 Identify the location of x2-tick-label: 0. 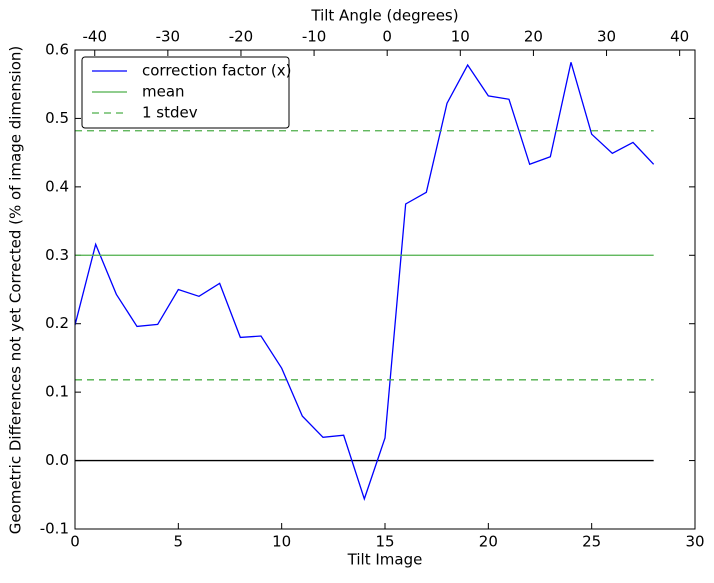
(387, 37).